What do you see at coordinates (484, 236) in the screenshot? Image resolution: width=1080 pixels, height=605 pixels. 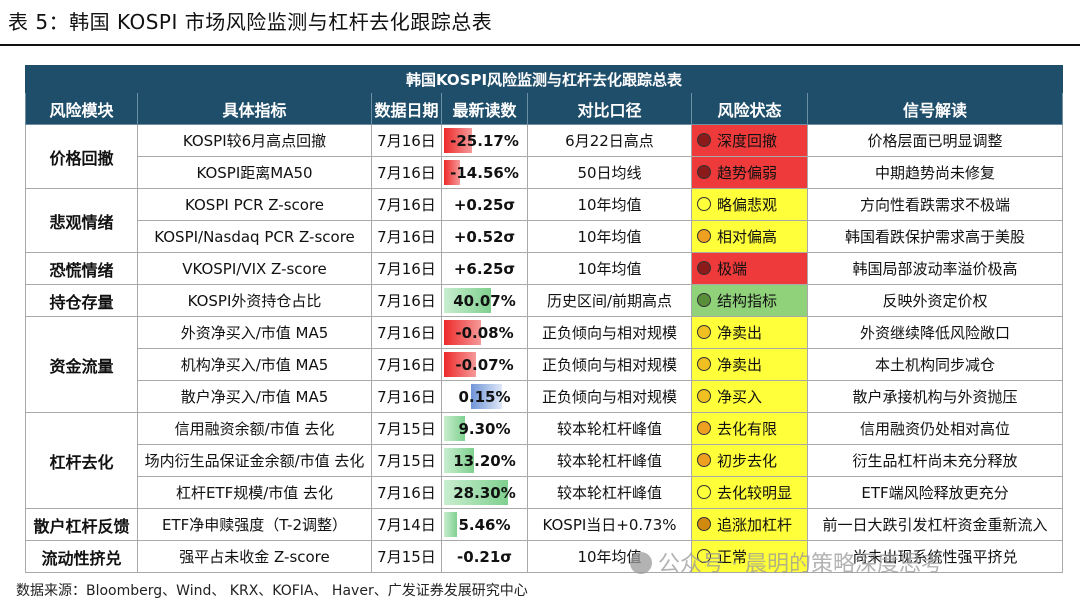 I see `latest-reading-cell: +0.52σ` at bounding box center [484, 236].